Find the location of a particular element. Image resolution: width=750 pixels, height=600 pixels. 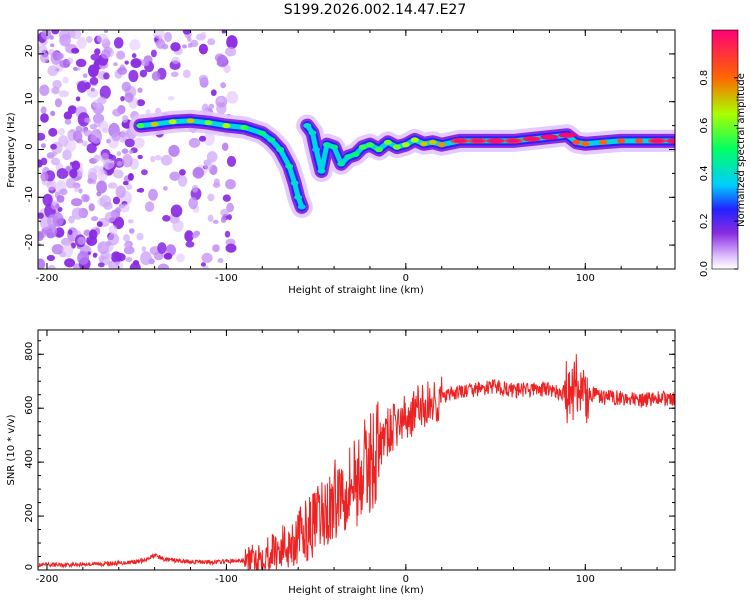

snr-ytick-label: 400 is located at coordinates (29, 459).